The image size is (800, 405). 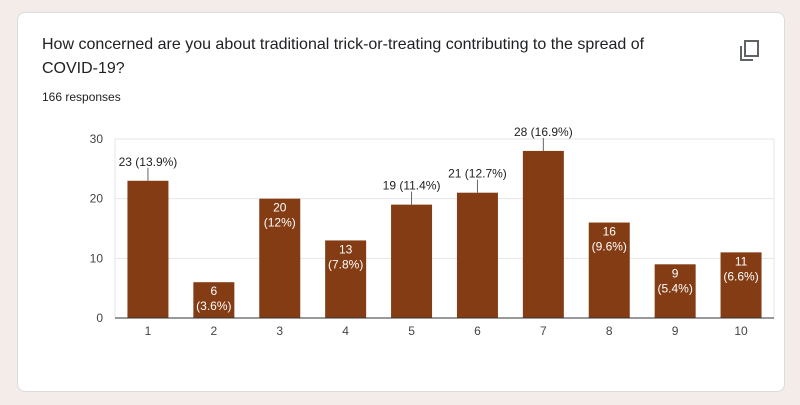 What do you see at coordinates (81, 97) in the screenshot?
I see `response-count: 166 responses` at bounding box center [81, 97].